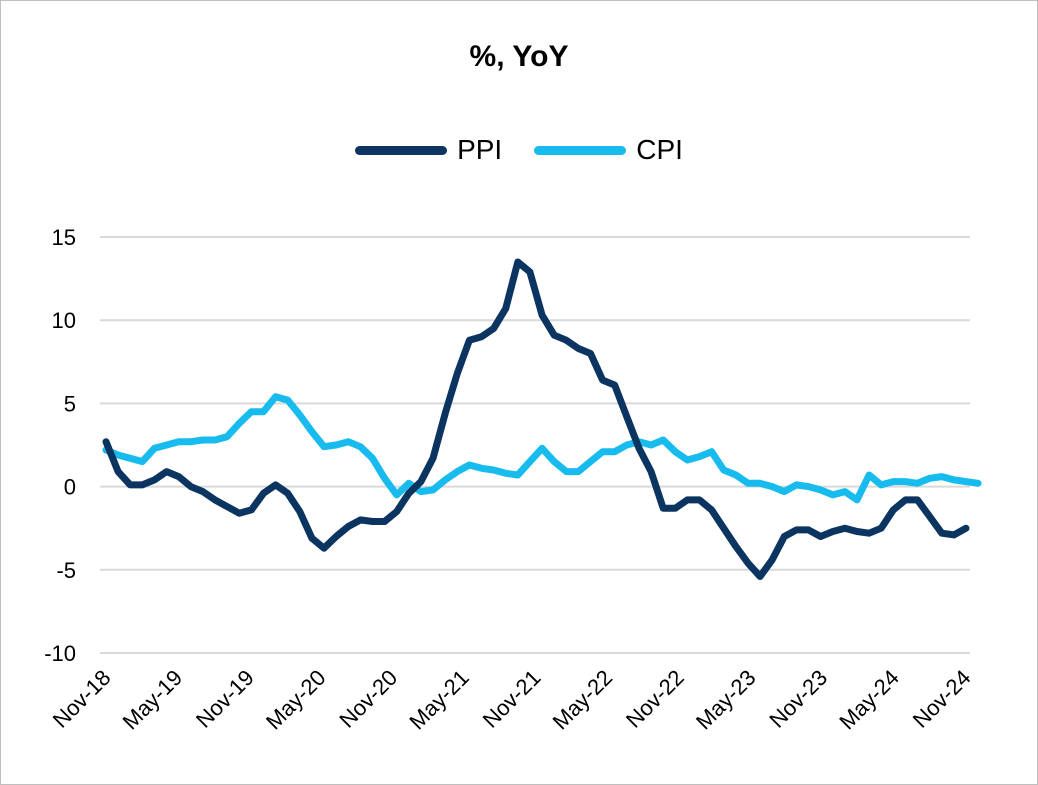 This screenshot has height=785, width=1038. I want to click on x-tick-label: May-24, so click(869, 700).